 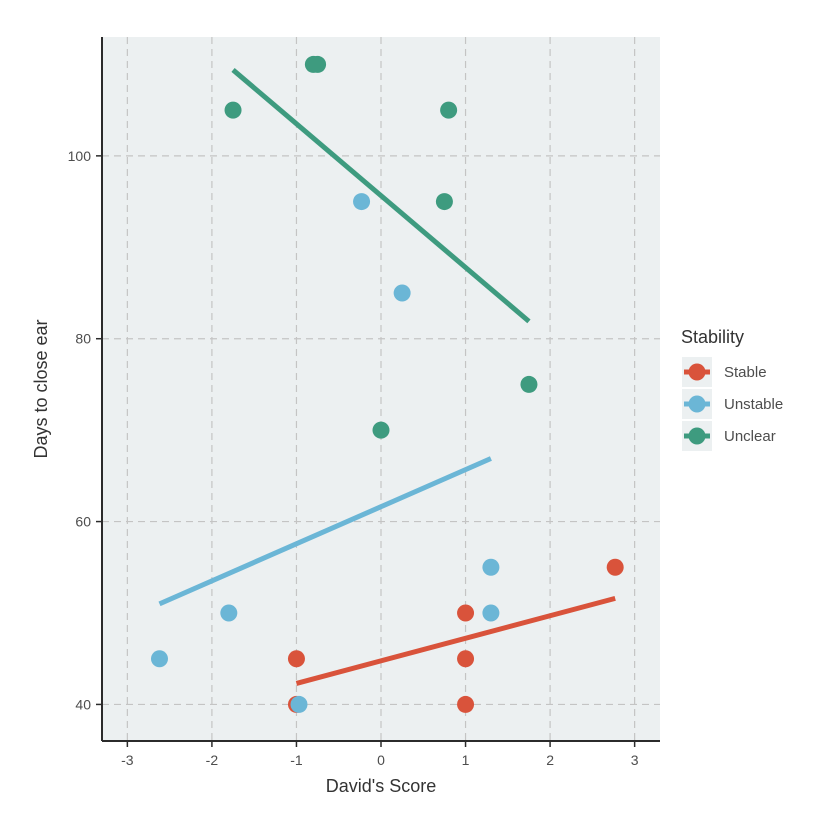 I want to click on x-tick-label: 1, so click(x=466, y=760).